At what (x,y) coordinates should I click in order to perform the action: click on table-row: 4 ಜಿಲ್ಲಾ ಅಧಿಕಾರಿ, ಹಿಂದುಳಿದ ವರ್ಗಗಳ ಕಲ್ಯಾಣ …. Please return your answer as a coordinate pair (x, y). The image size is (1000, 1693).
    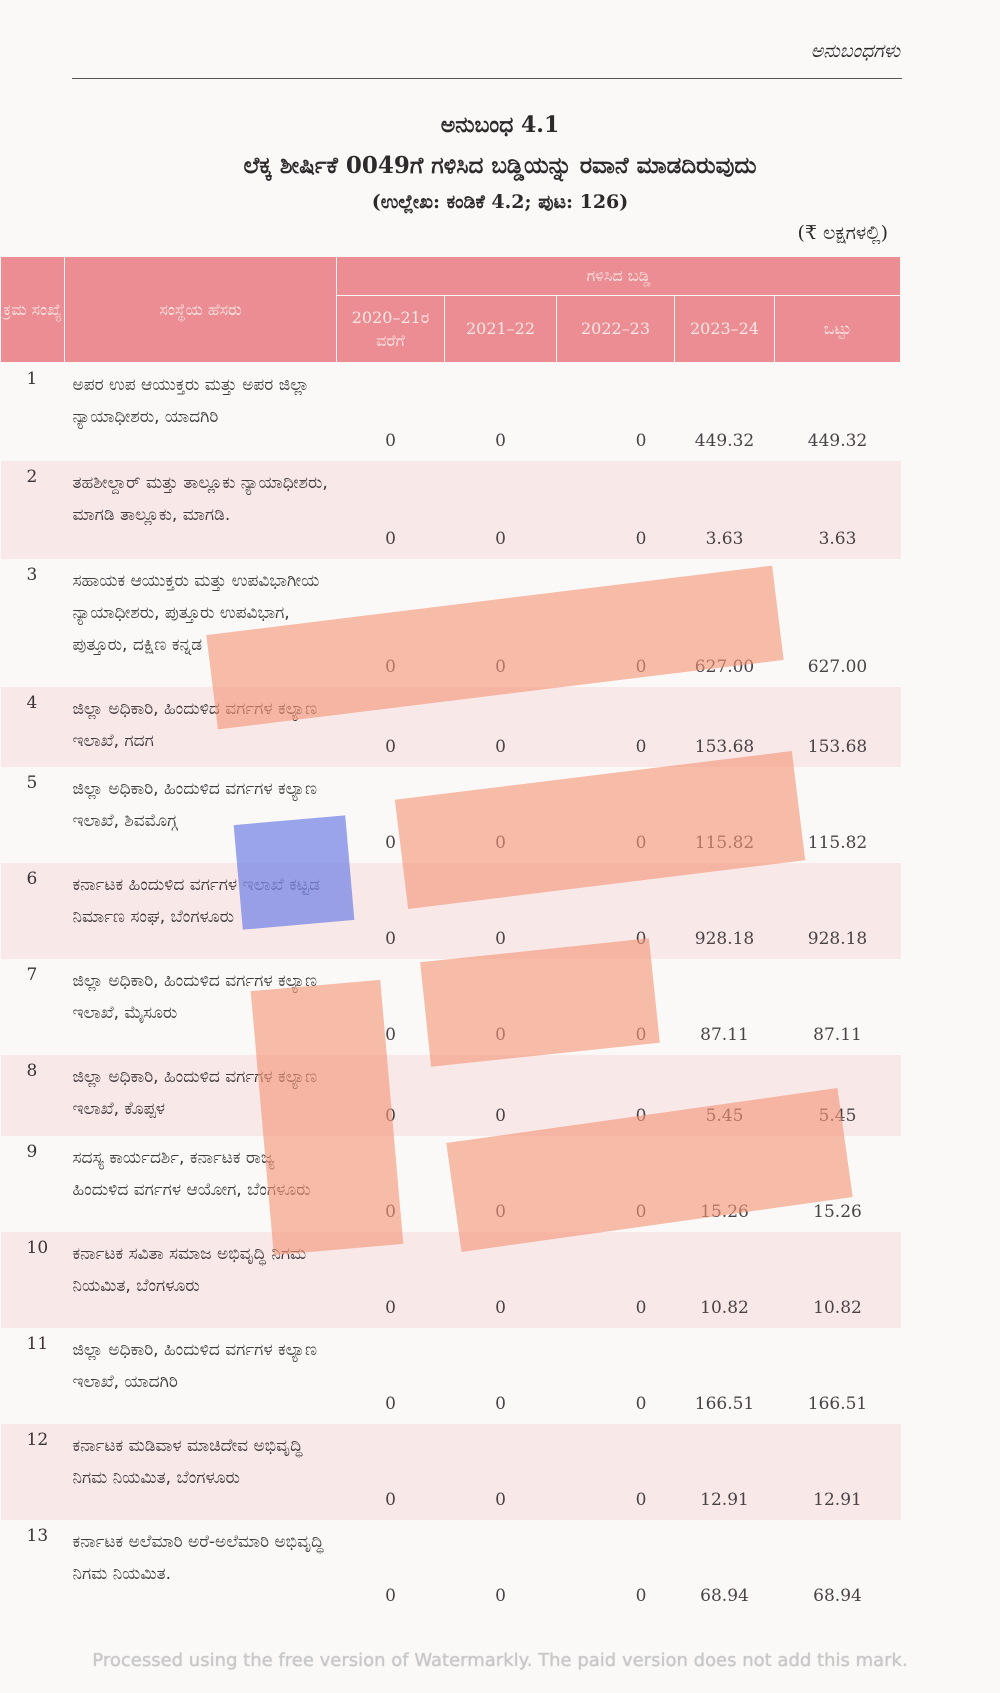
    Looking at the image, I should click on (450, 727).